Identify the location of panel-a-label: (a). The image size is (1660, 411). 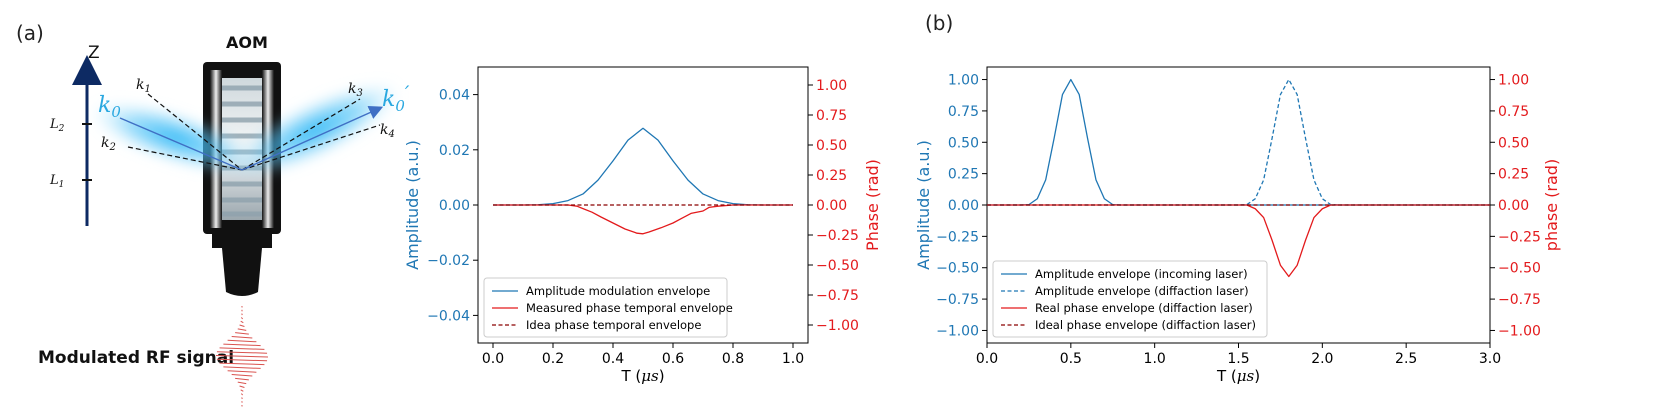
(30, 33).